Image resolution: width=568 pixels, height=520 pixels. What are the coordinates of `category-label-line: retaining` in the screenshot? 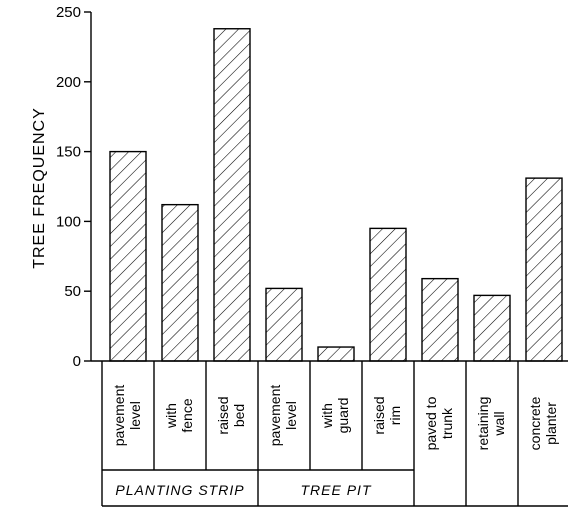 It's located at (483, 424).